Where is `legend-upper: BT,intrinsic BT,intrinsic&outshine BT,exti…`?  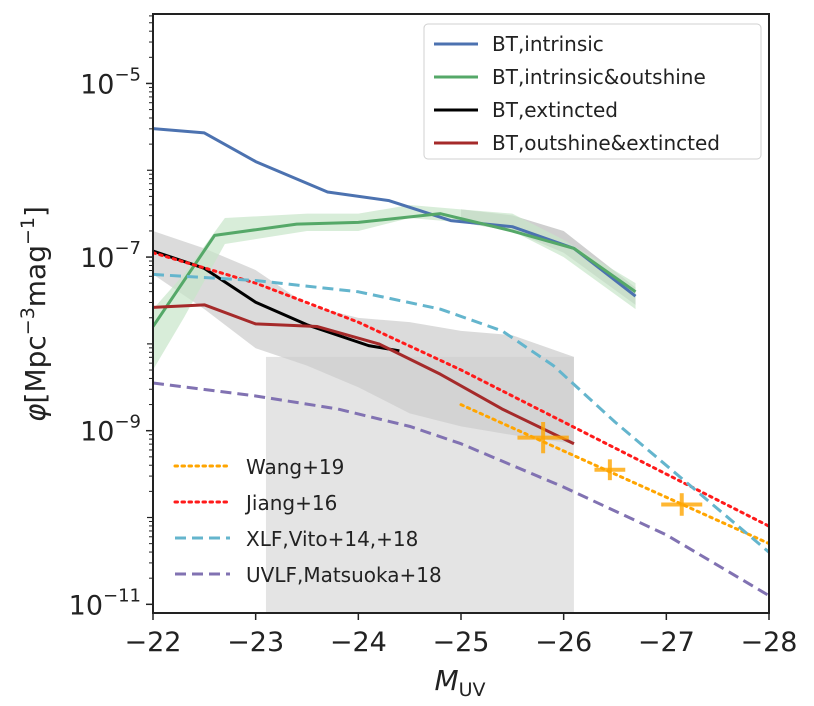 legend-upper: BT,intrinsic BT,intrinsic&outshine BT,exti… is located at coordinates (592, 91).